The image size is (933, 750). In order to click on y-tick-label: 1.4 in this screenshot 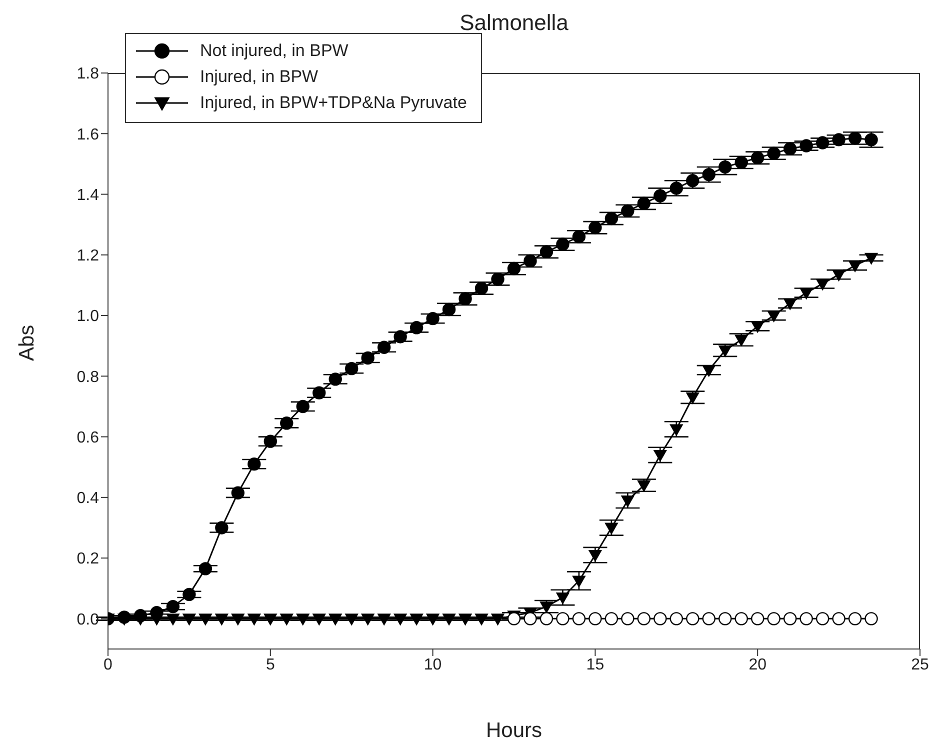, I will do `click(88, 195)`.